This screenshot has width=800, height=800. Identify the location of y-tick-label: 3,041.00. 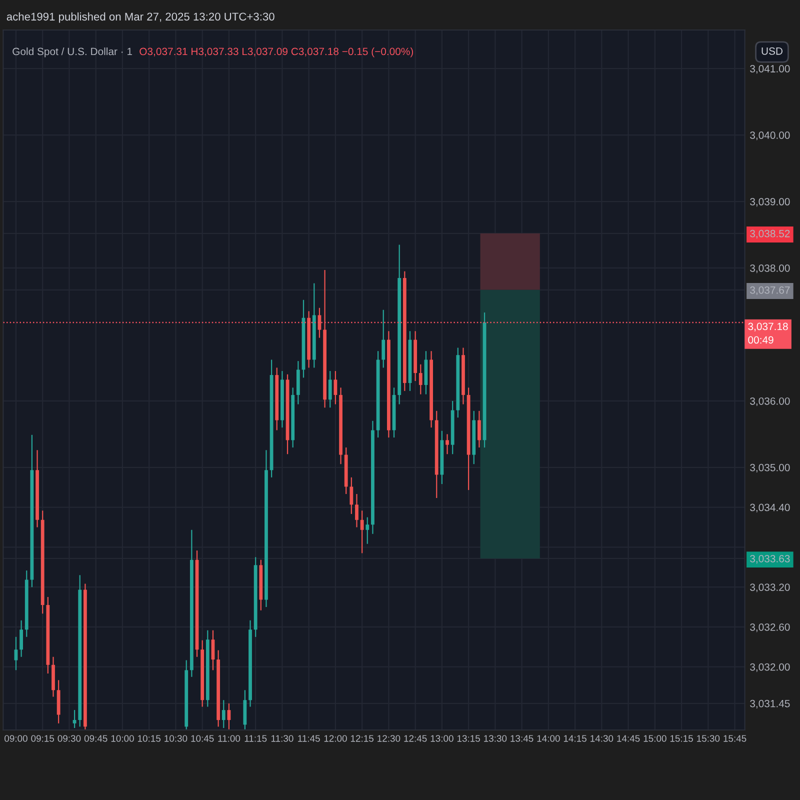
(770, 69).